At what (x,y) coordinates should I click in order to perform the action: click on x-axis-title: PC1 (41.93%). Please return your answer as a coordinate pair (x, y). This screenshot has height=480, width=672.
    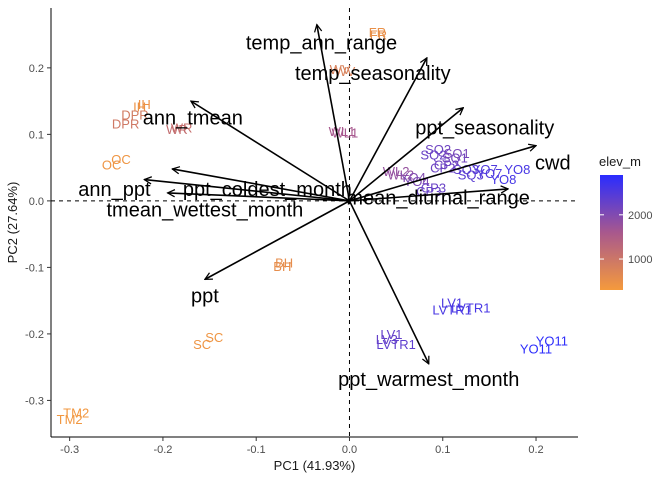
    Looking at the image, I should click on (315, 465).